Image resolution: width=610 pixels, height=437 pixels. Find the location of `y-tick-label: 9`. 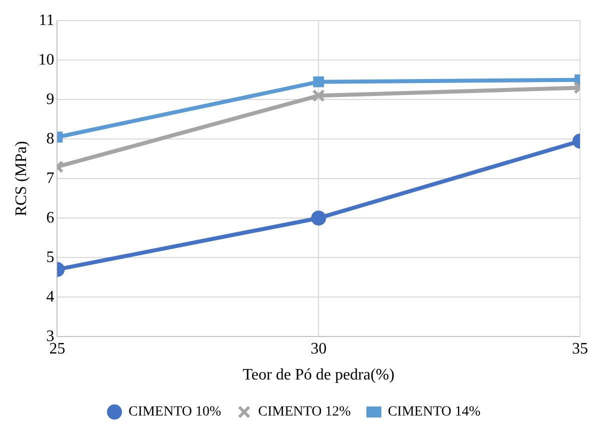

y-tick-label: 9 is located at coordinates (50, 99).